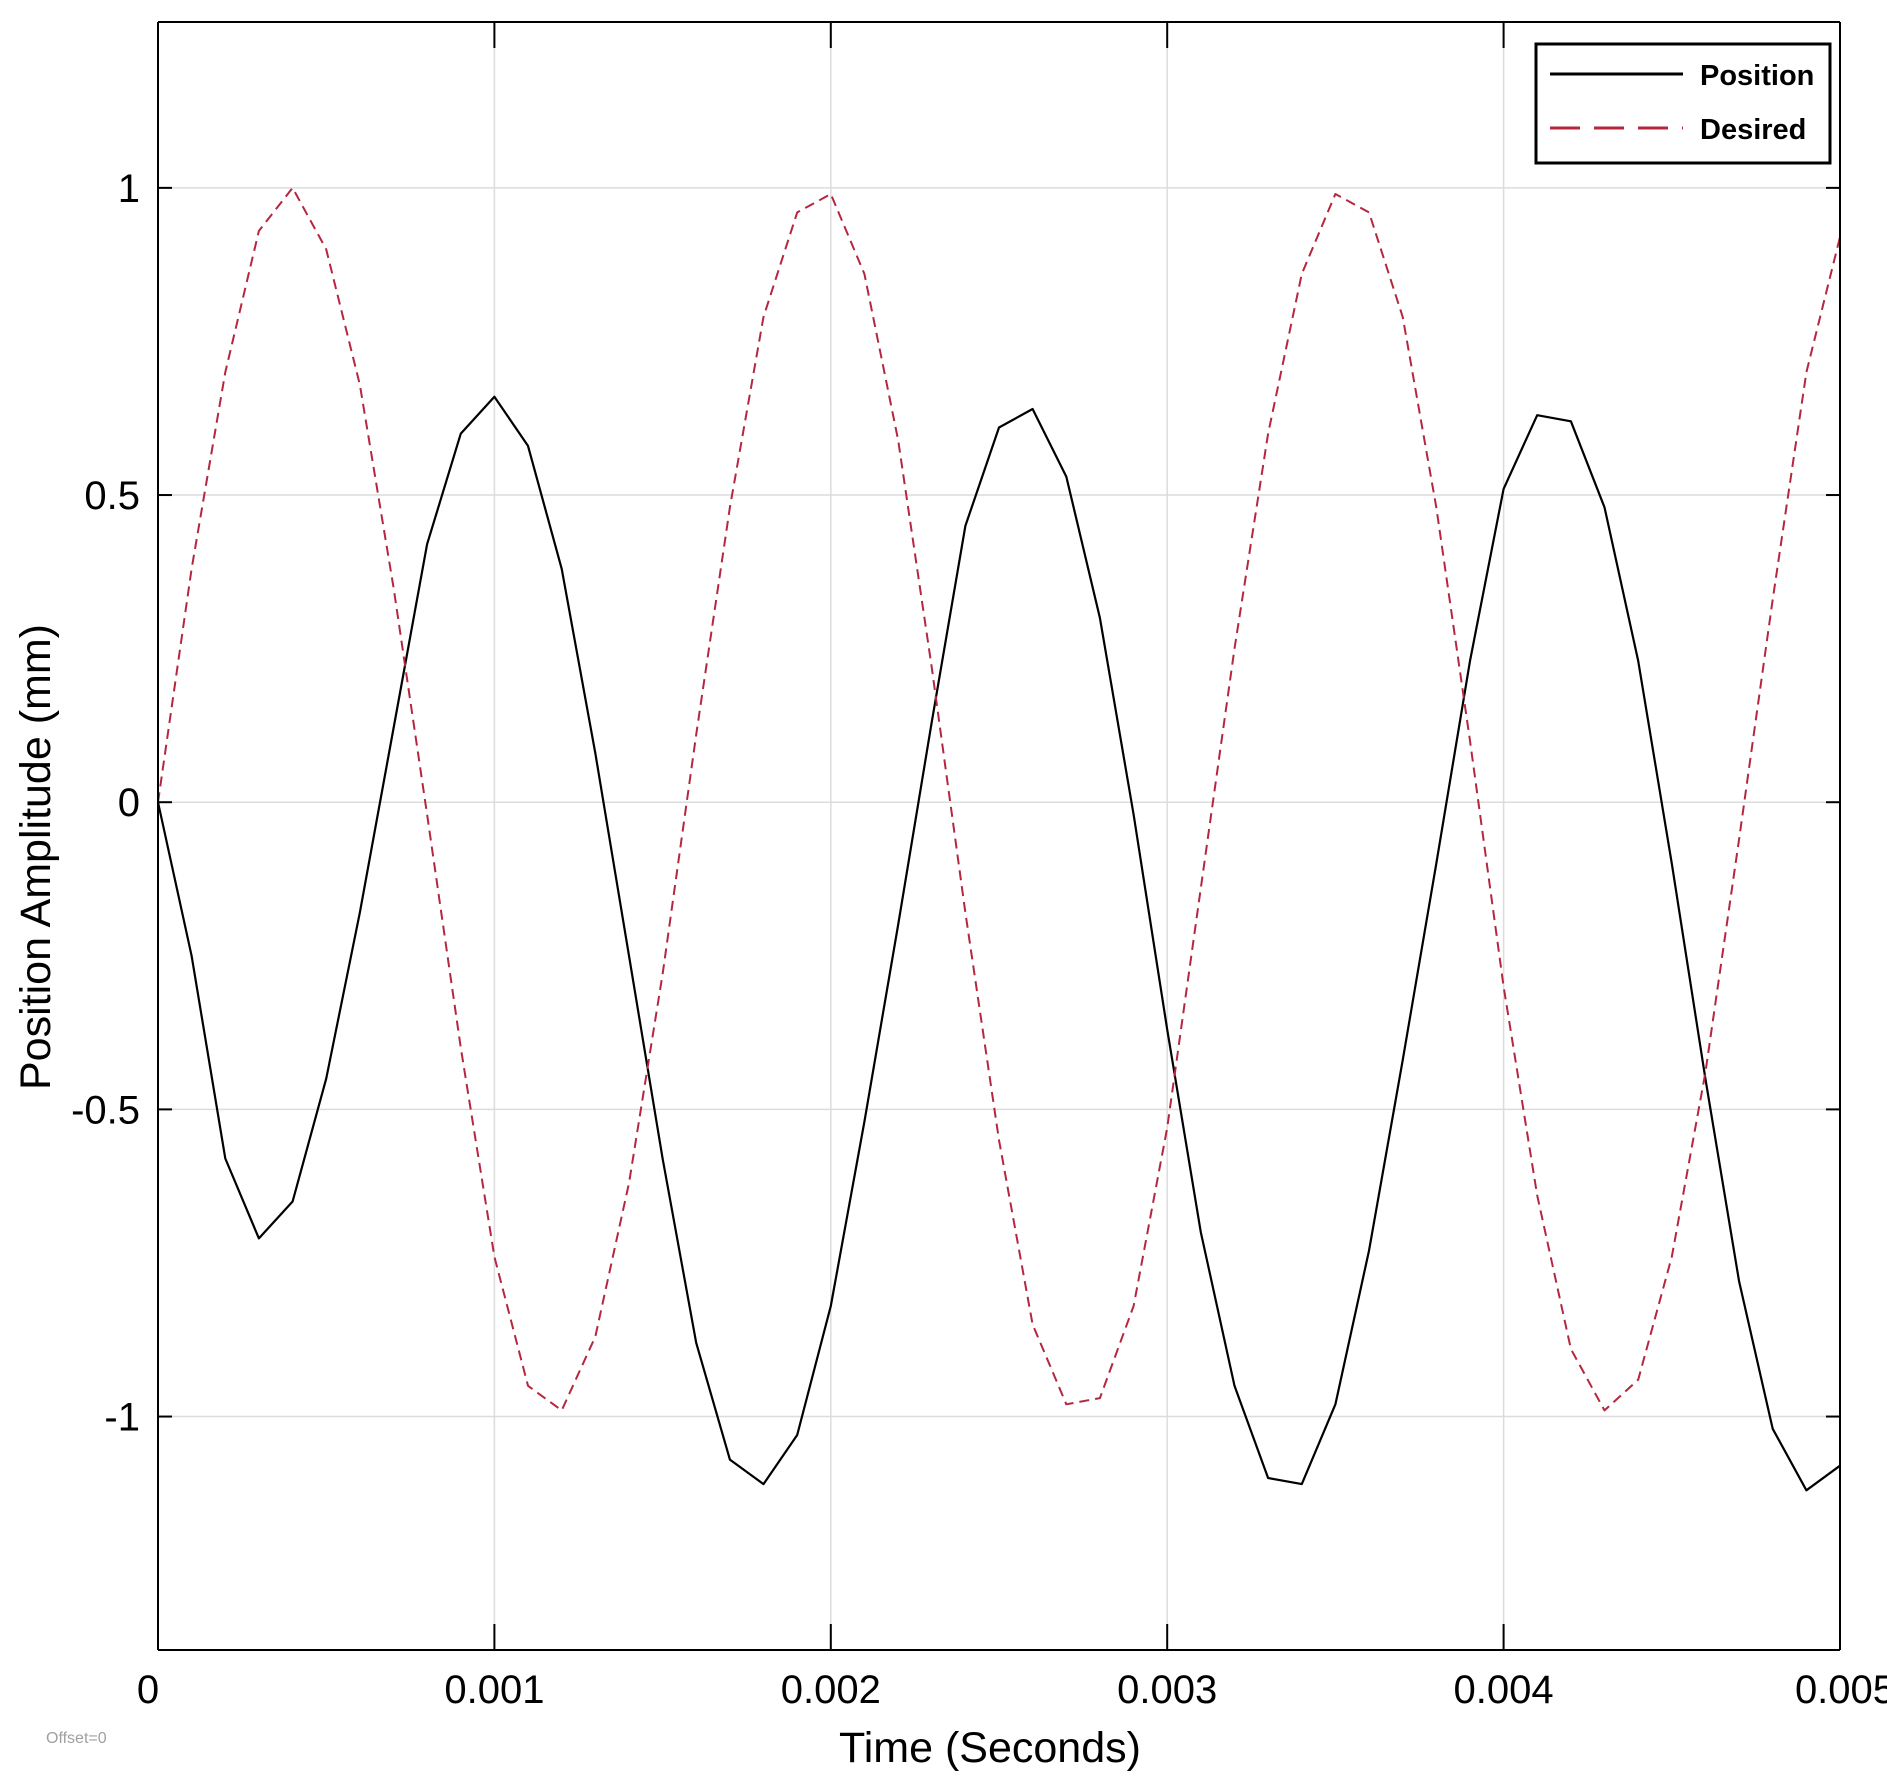 The height and width of the screenshot is (1787, 1887). Describe the element at coordinates (831, 1690) in the screenshot. I see `x-tick-label: 0.002` at that location.